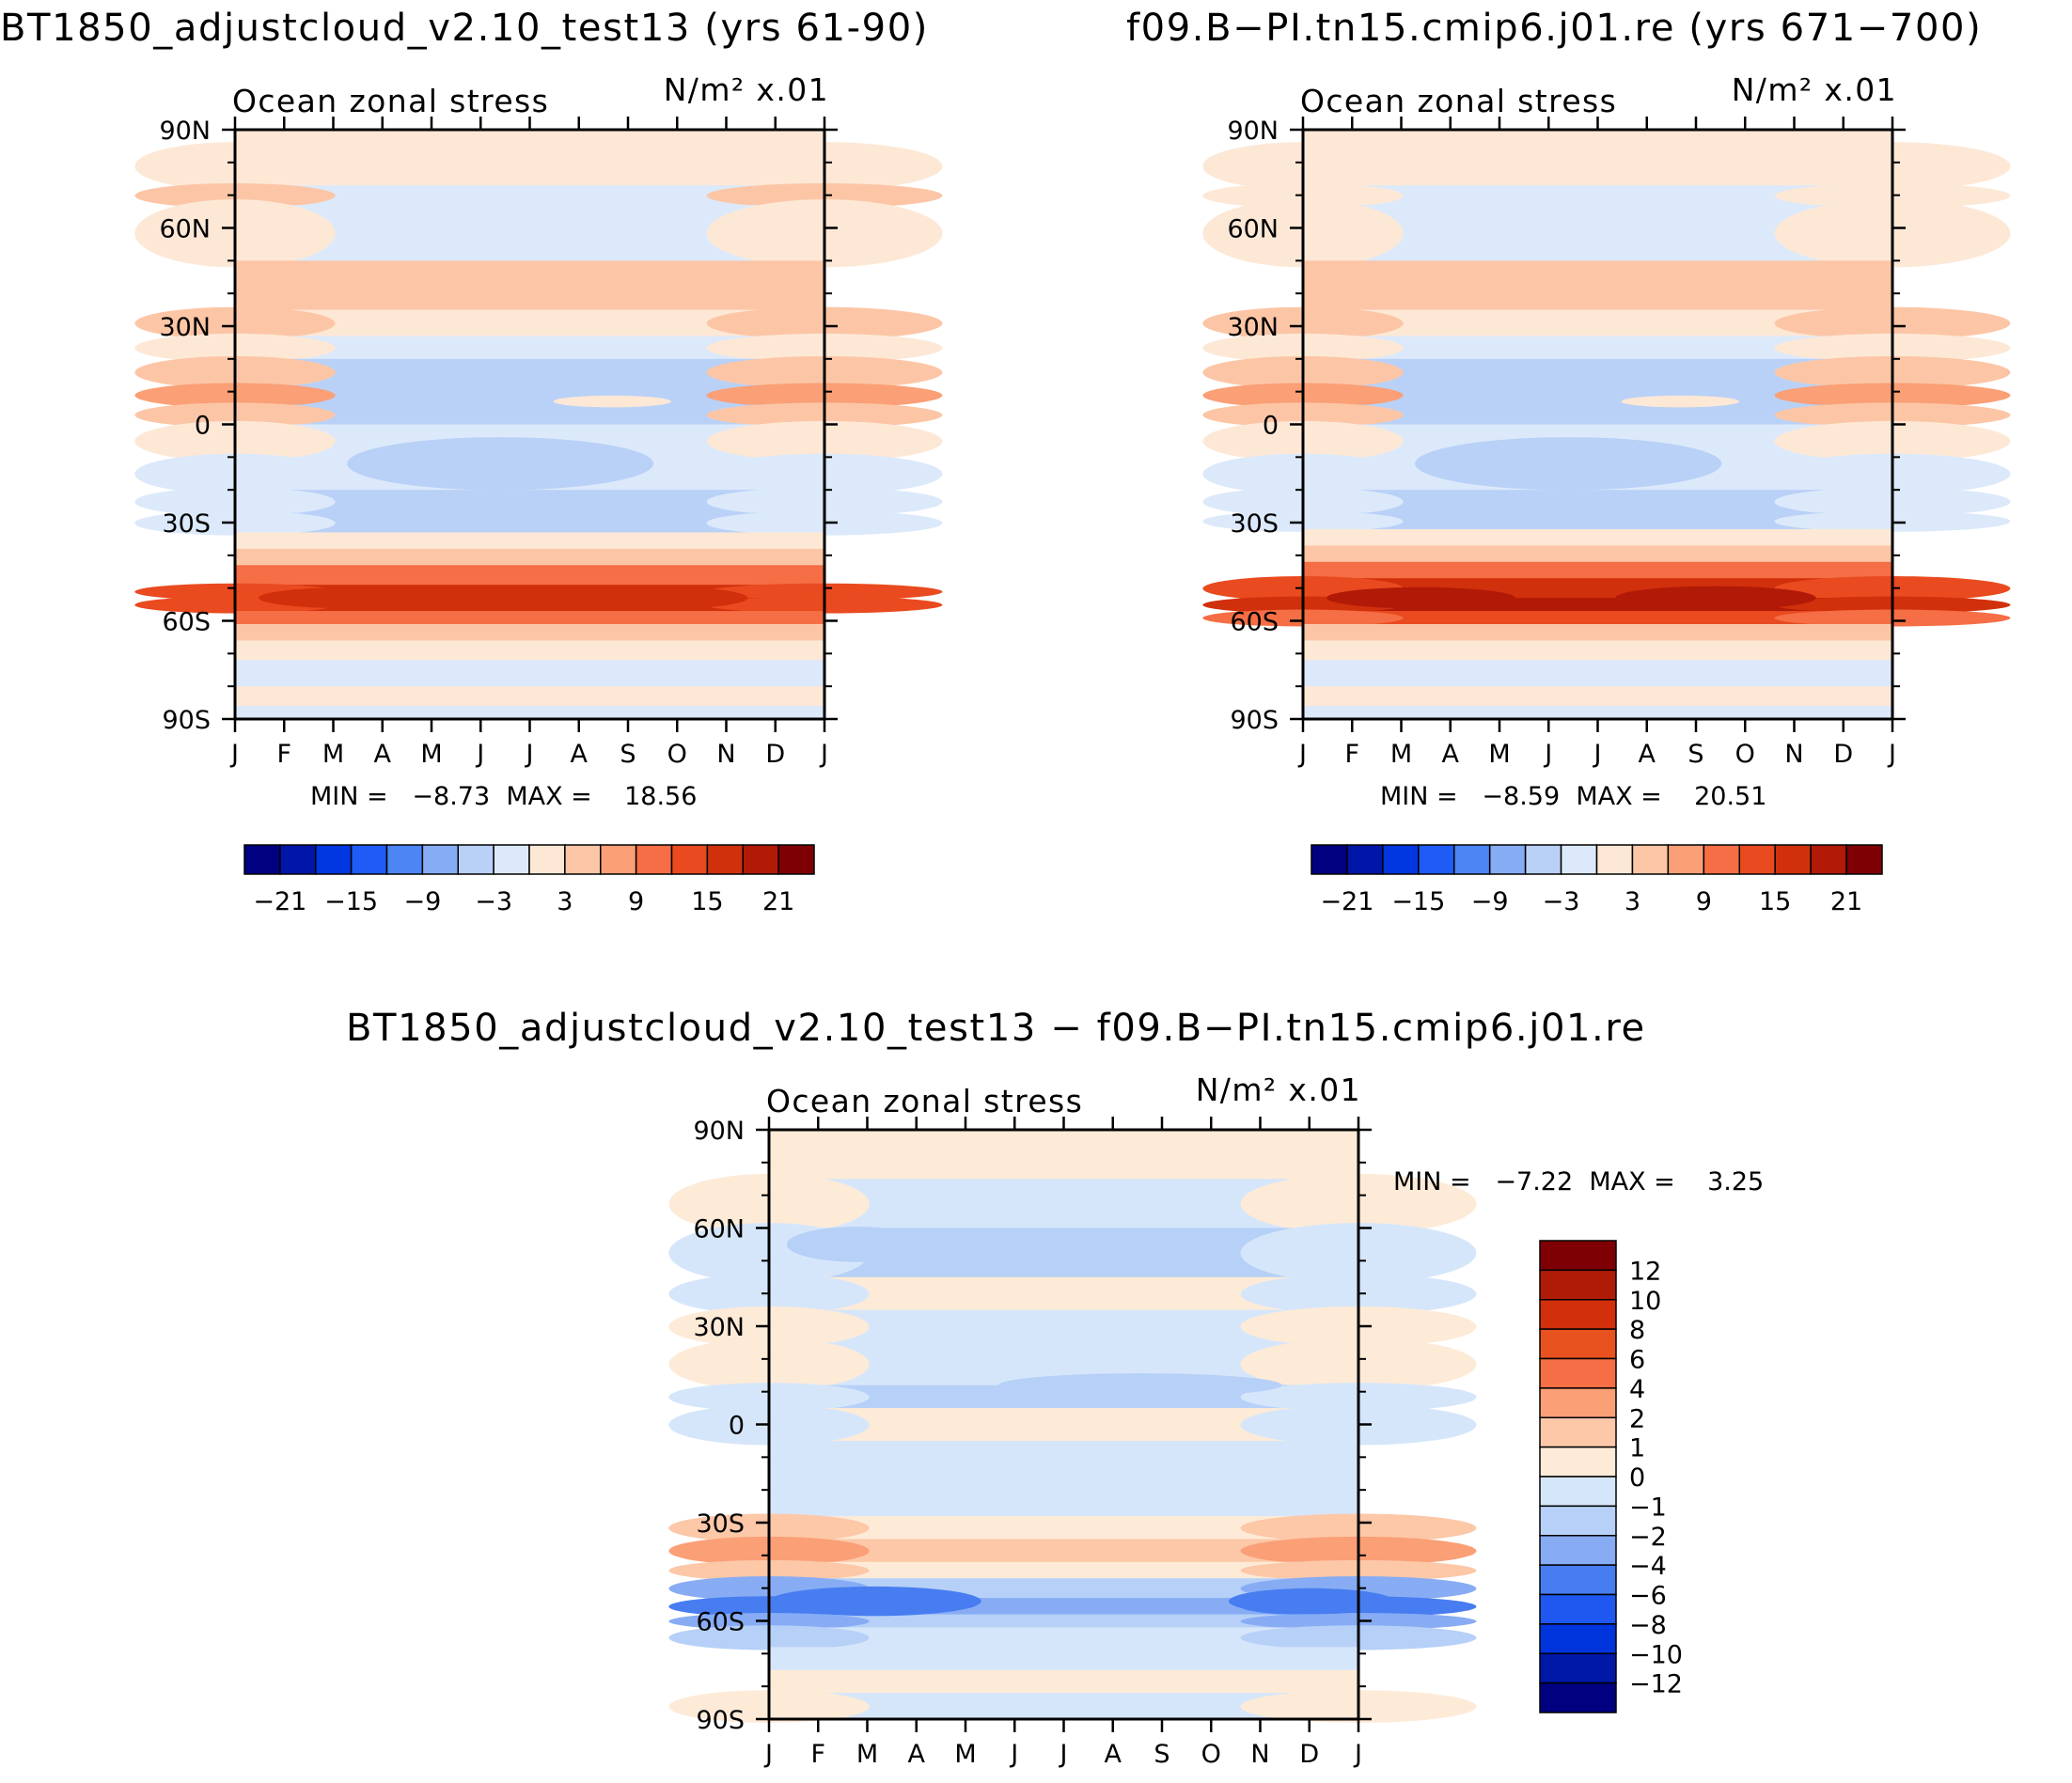 This screenshot has width=2072, height=1783. What do you see at coordinates (1637, 1360) in the screenshot?
I see `colorbar-label: 6` at bounding box center [1637, 1360].